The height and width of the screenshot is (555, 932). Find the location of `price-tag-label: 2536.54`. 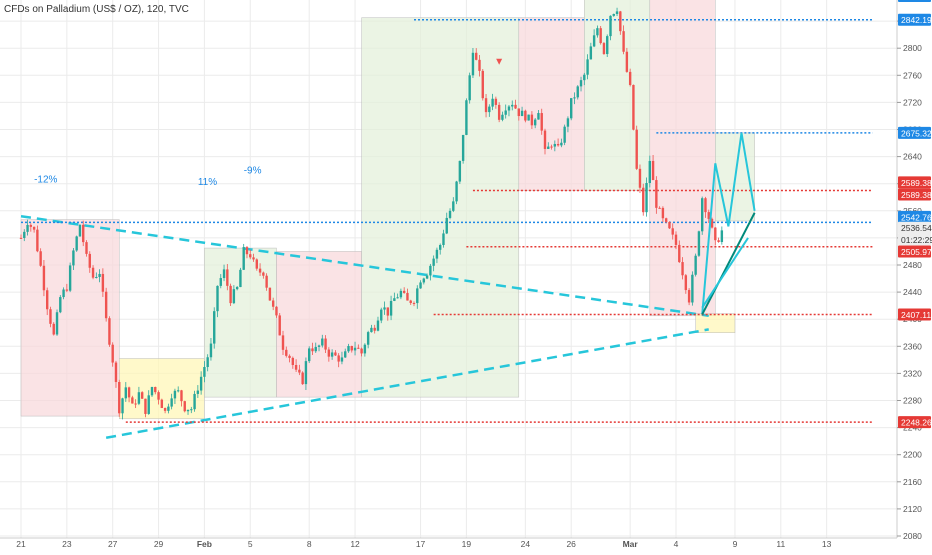

price-tag-label: 2536.54 is located at coordinates (916, 228).